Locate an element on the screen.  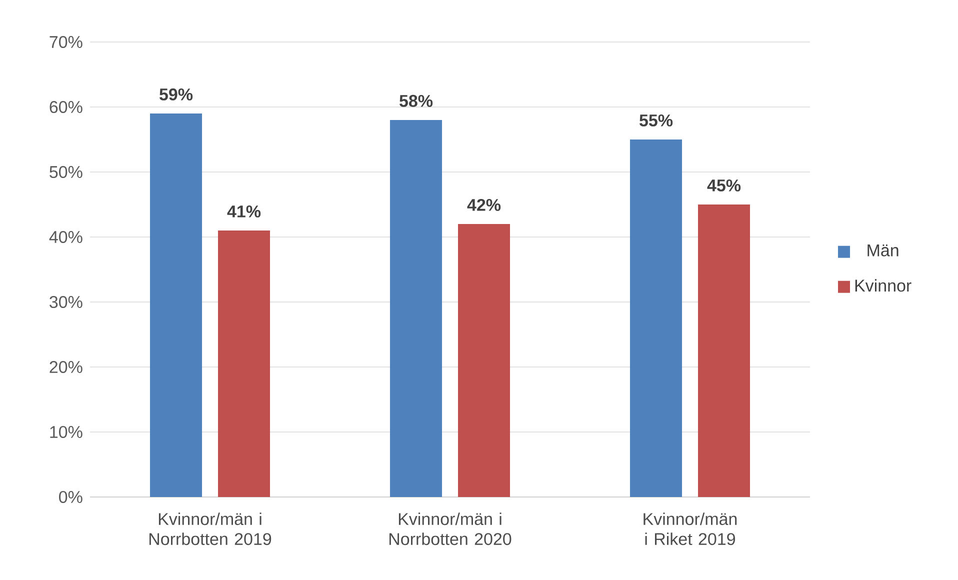
data-label: 42% is located at coordinates (484, 204).